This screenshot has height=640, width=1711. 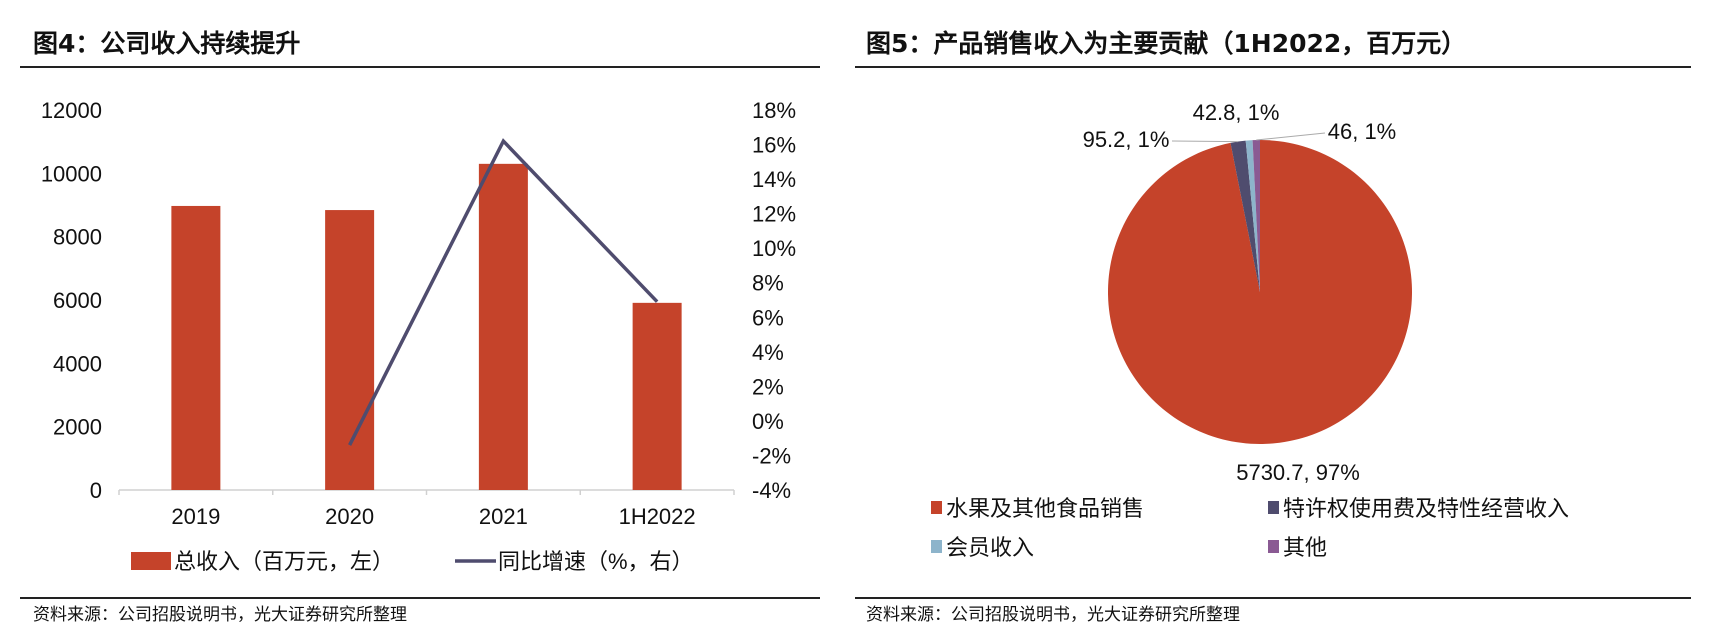 What do you see at coordinates (768, 352) in the screenshot?
I see `y-right-tick-label: 4%` at bounding box center [768, 352].